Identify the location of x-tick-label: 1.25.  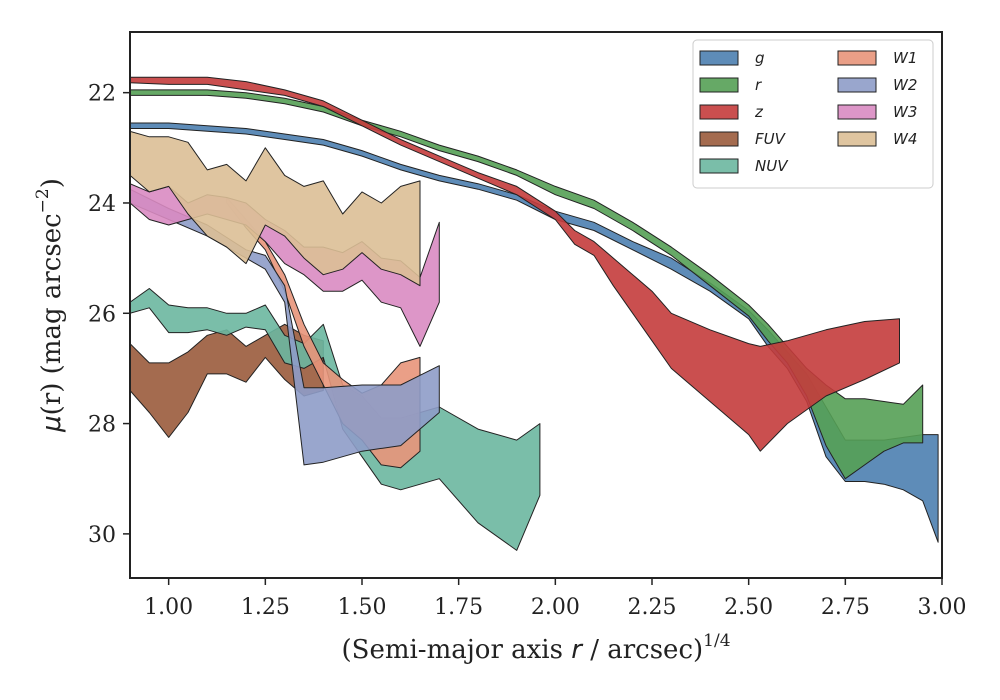
(265, 607).